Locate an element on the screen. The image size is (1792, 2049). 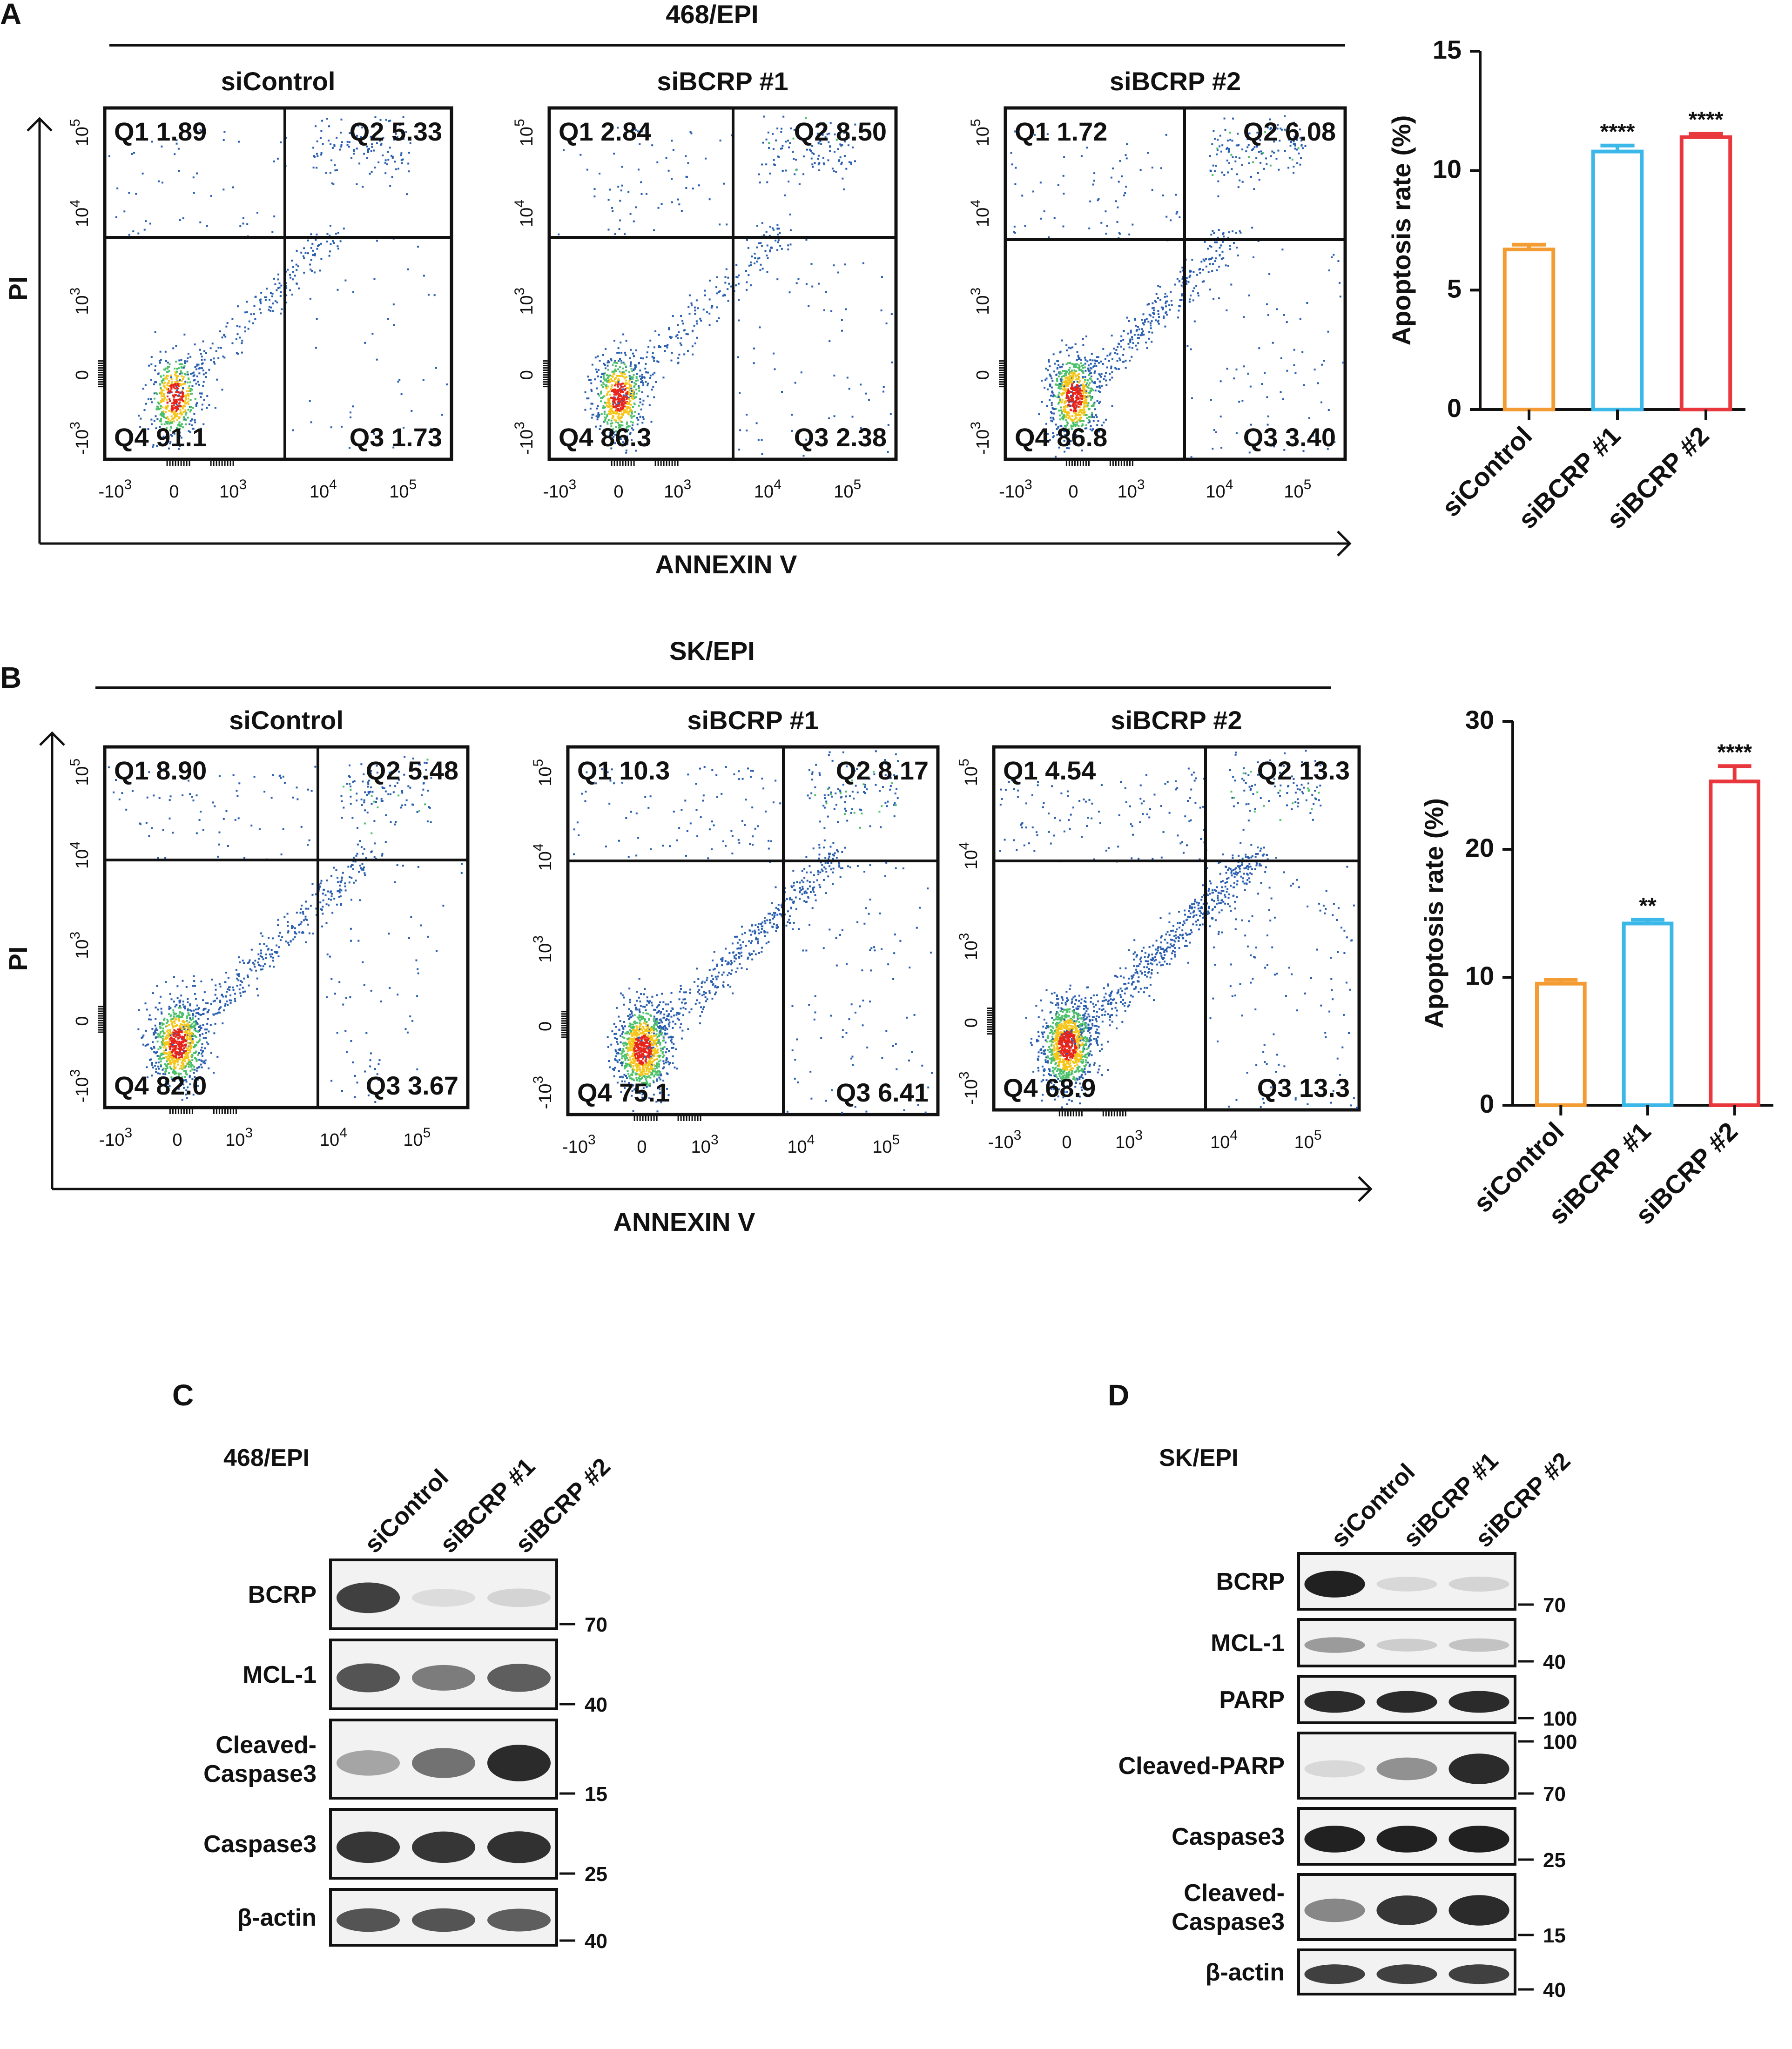
y-tick-label: 105 is located at coordinates (79, 132).